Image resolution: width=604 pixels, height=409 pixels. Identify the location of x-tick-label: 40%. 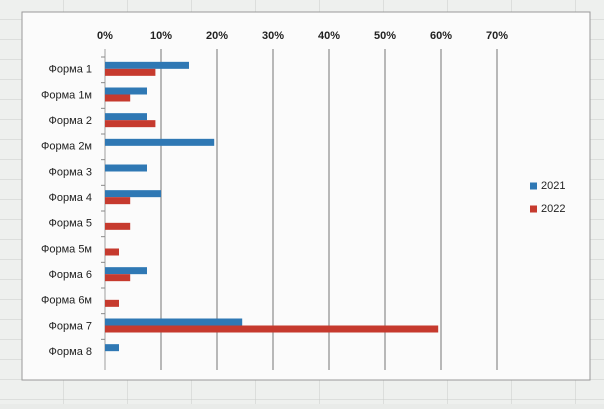
(329, 36).